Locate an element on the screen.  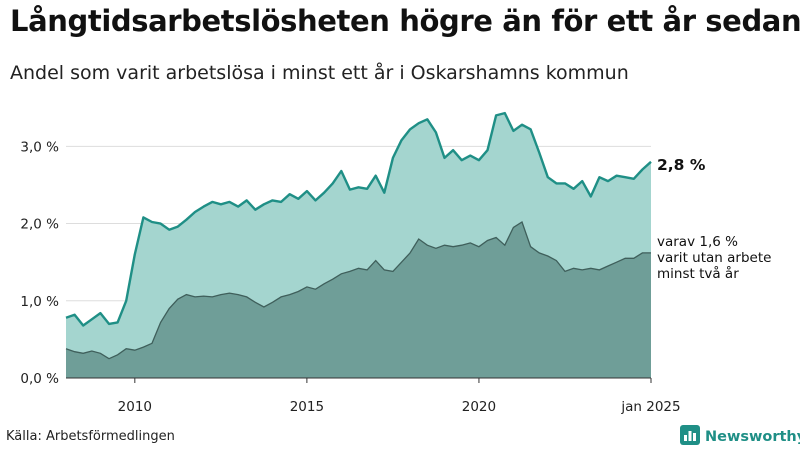
x-tick-label: 2010 is located at coordinates (135, 407).